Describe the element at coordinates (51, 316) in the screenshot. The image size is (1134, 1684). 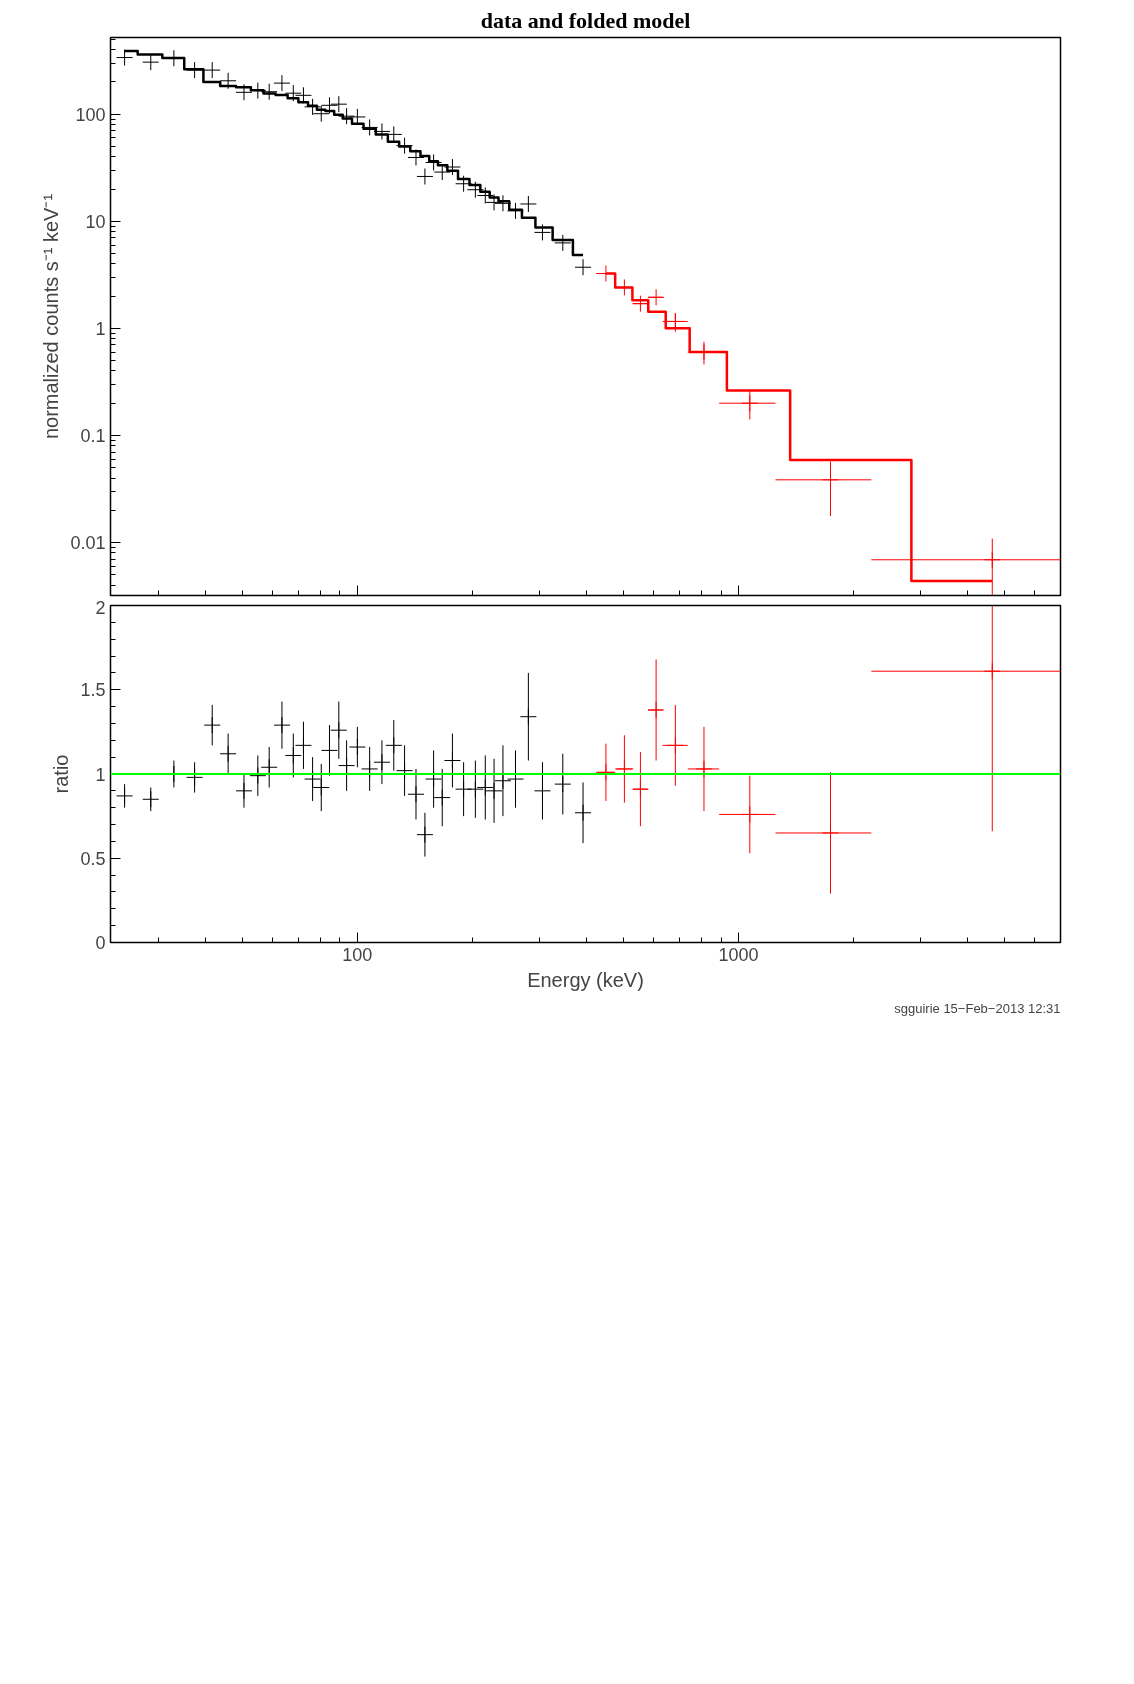
I see `y-axis-title: normalized counts s⁻¹ keV⁻¹` at that location.